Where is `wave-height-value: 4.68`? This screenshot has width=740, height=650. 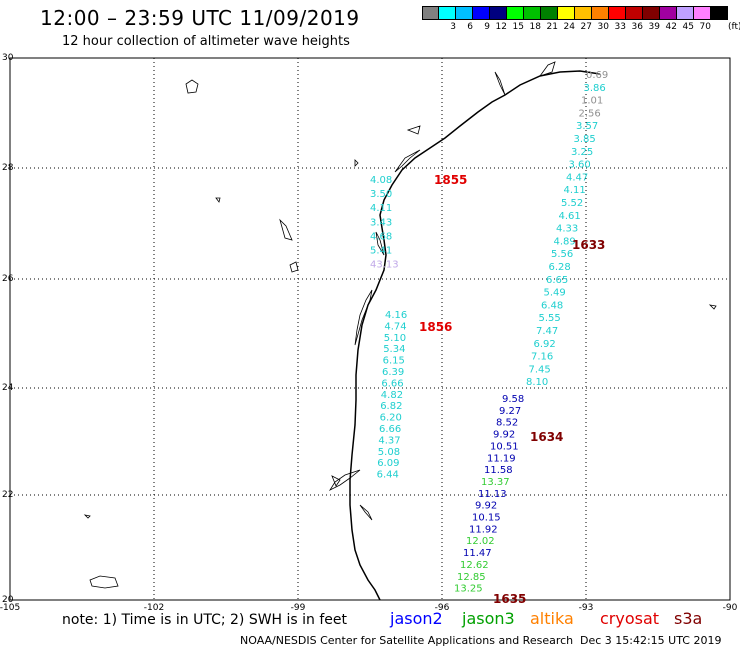 wave-height-value: 4.68 is located at coordinates (381, 236).